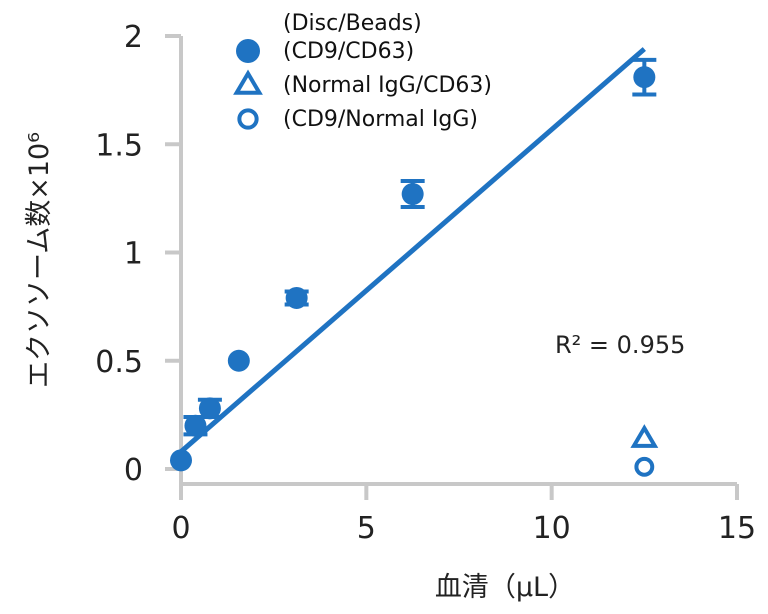 The width and height of the screenshot is (768, 614). Describe the element at coordinates (180, 528) in the screenshot. I see `x-tick-label: 0` at that location.